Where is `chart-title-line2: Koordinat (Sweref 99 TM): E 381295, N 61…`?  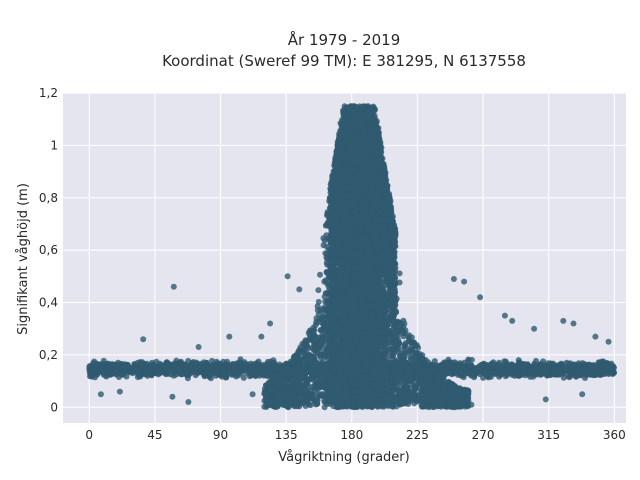 chart-title-line2: Koordinat (Sweref 99 TM): E 381295, N 61… is located at coordinates (344, 61).